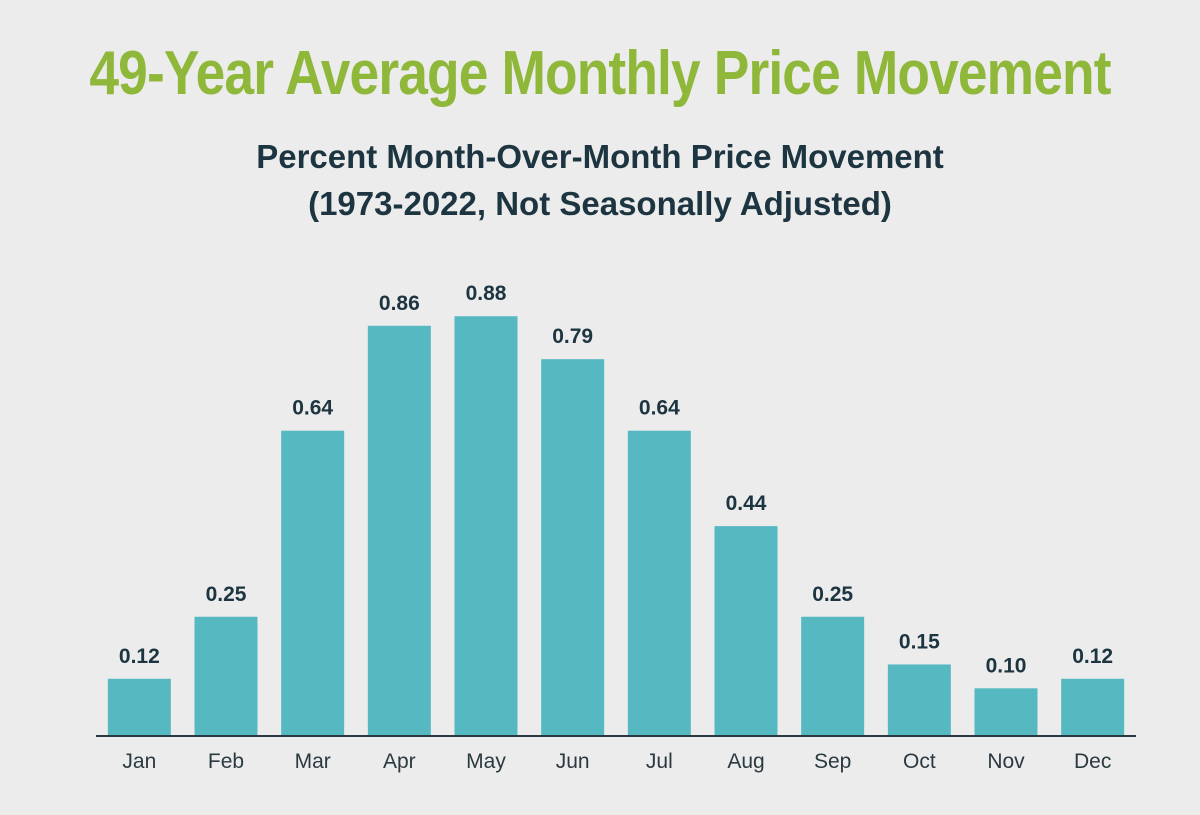 Image resolution: width=1200 pixels, height=815 pixels. What do you see at coordinates (572, 336) in the screenshot?
I see `value-label-jun: 0.79` at bounding box center [572, 336].